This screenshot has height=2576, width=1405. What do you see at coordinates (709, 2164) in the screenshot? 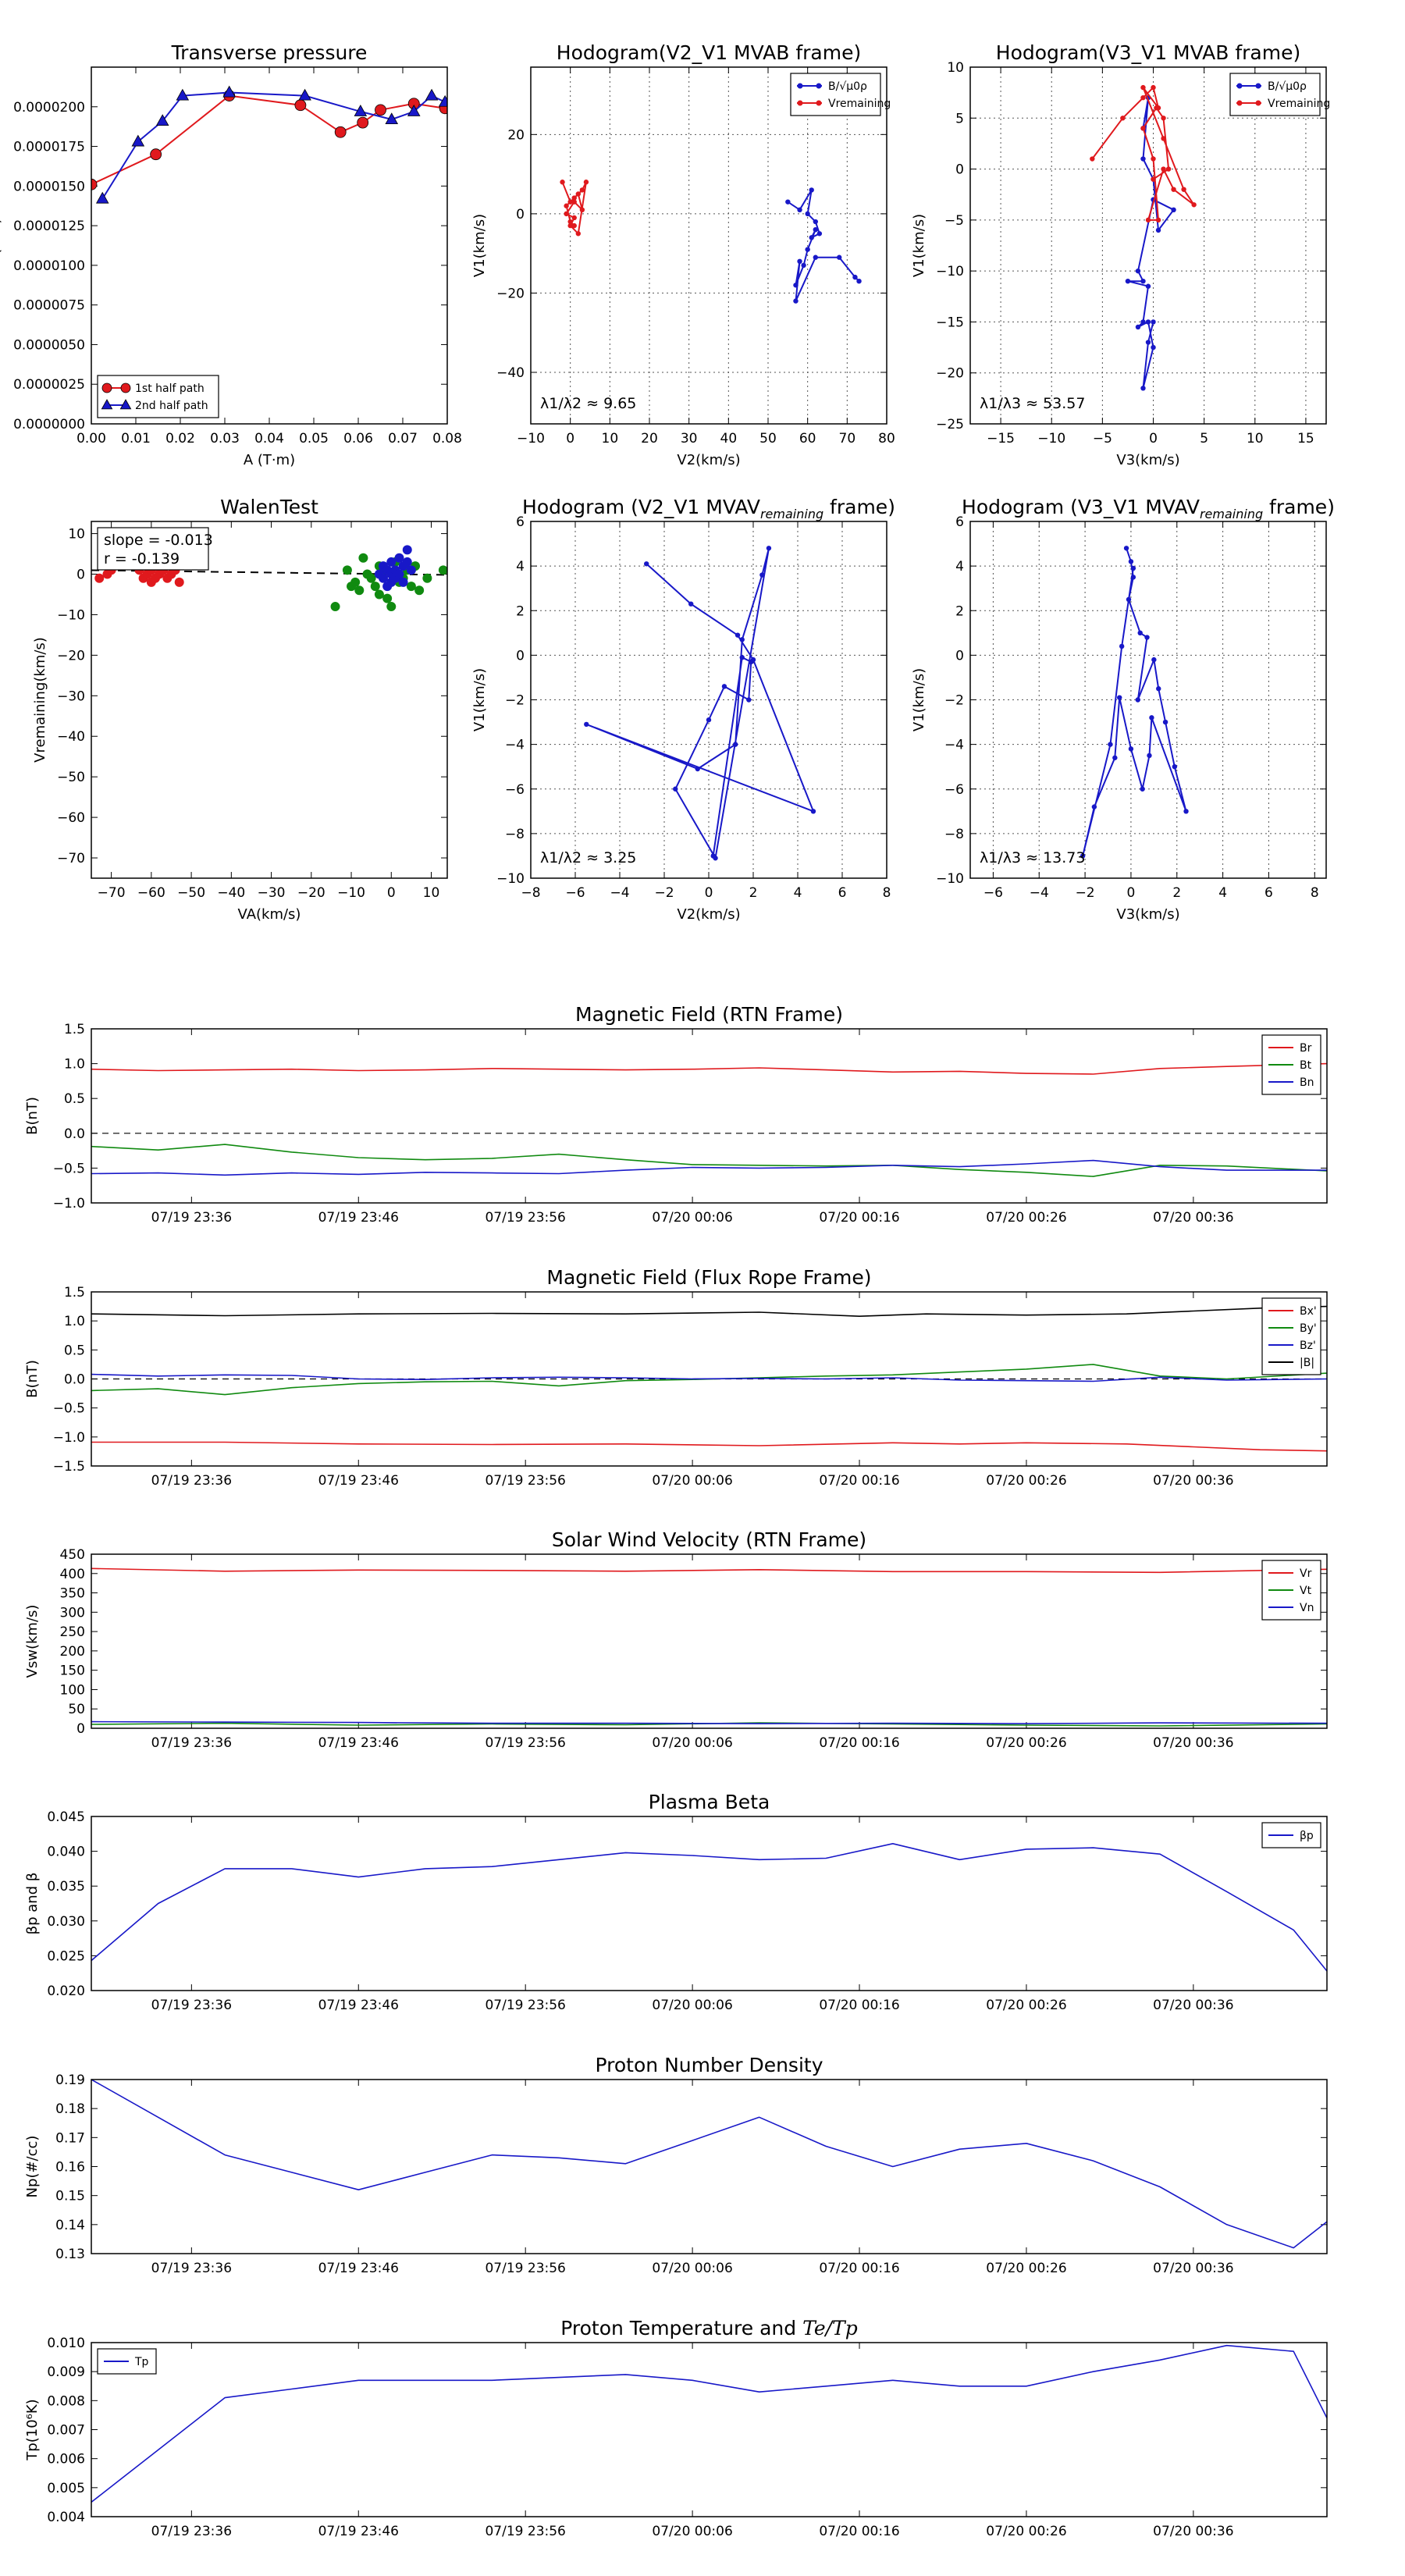
I see `series-line-np` at bounding box center [709, 2164].